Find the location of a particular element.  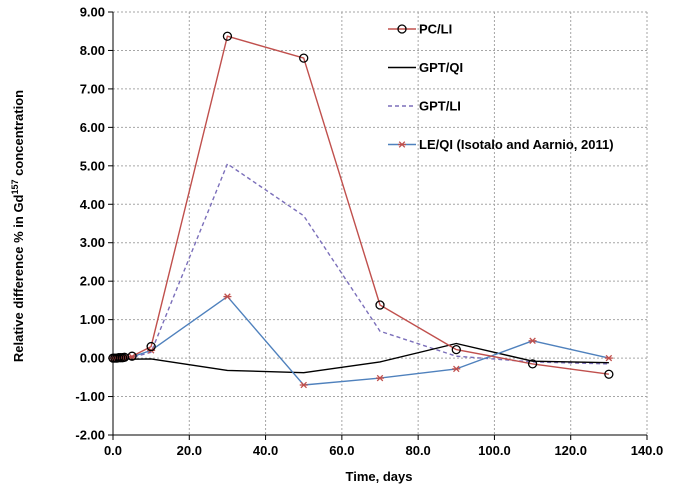

x-tick-label: 120.0 is located at coordinates (570, 450).